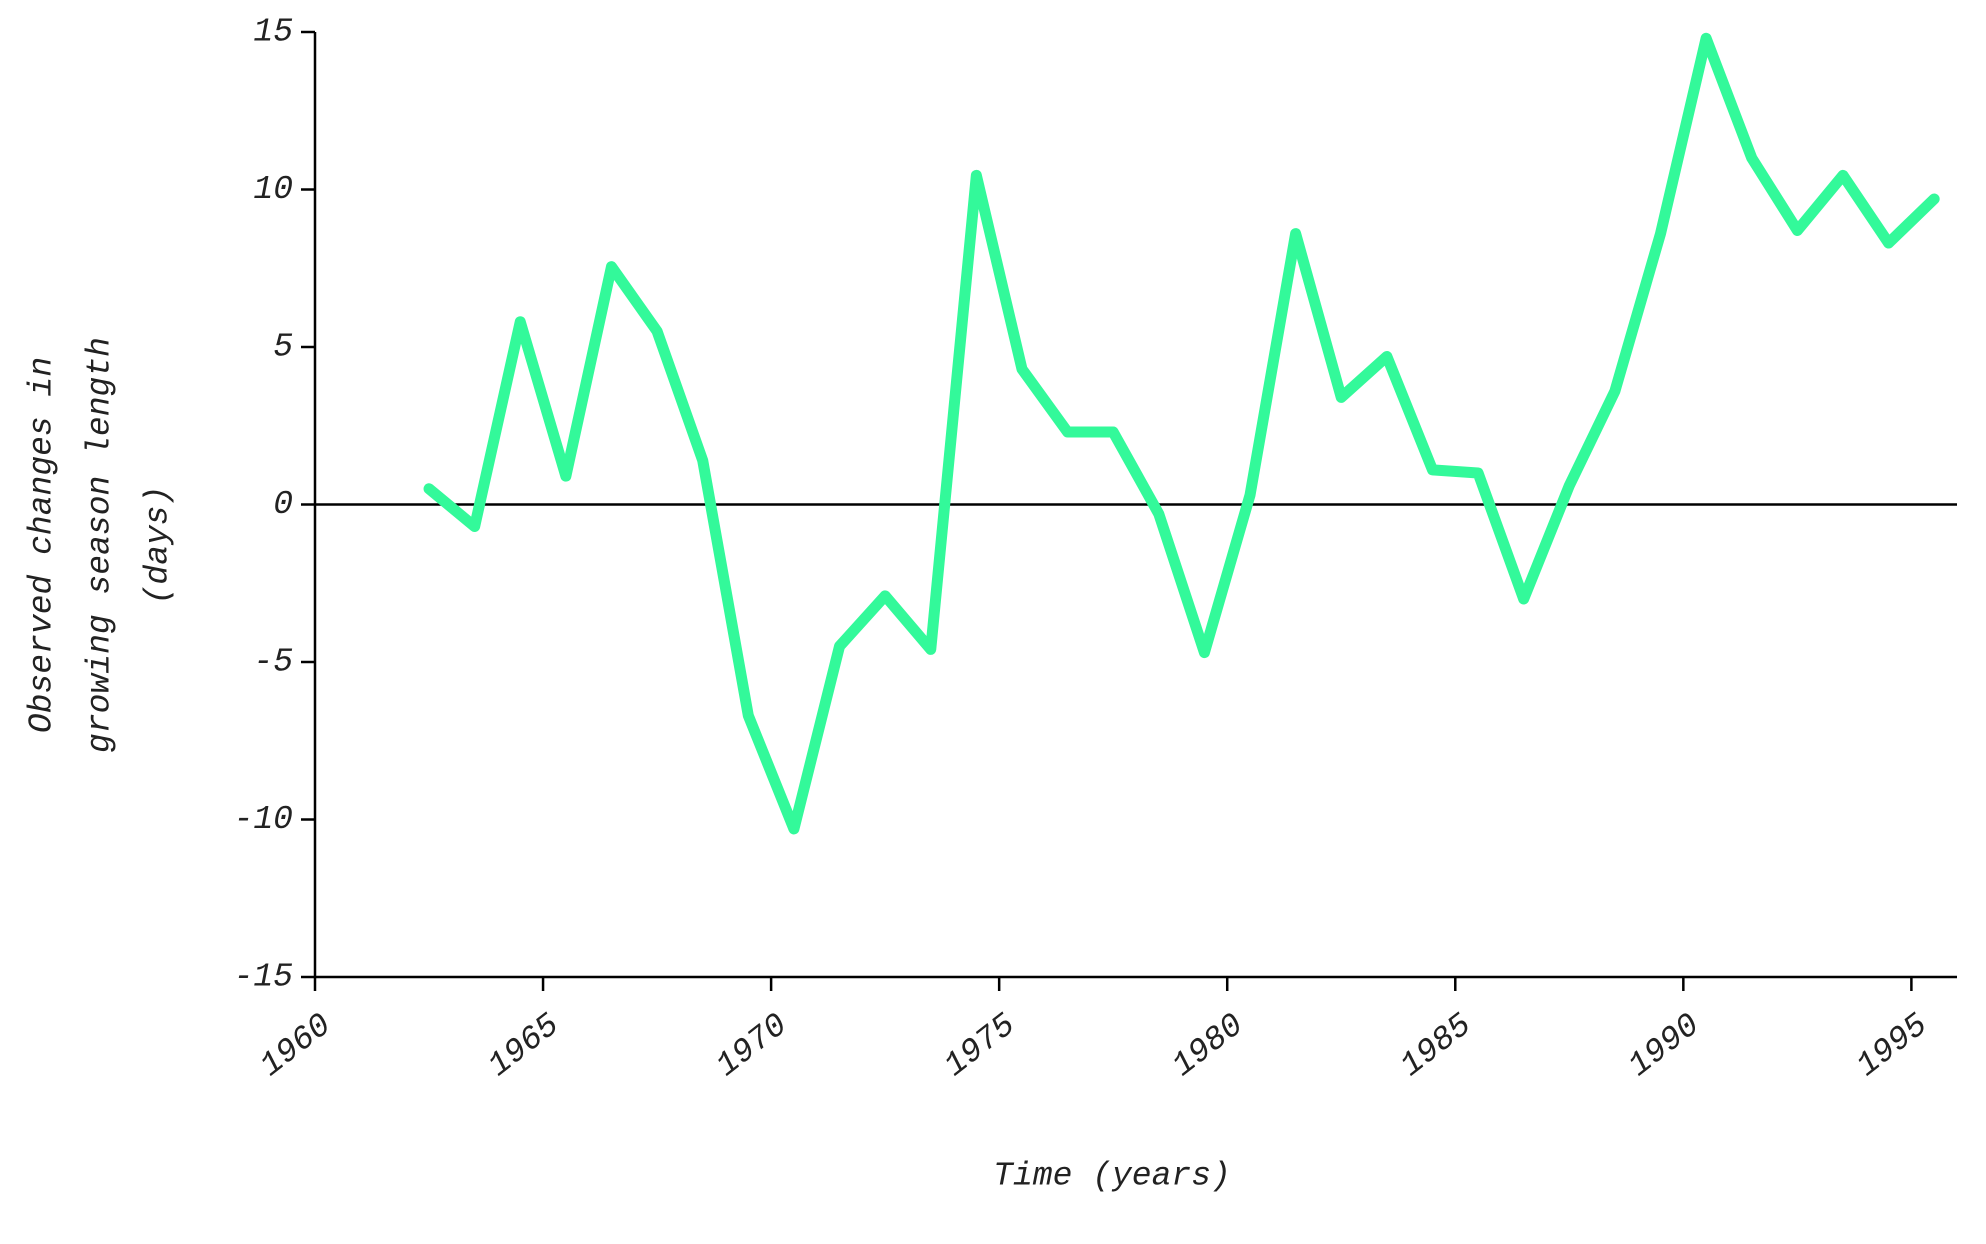 This screenshot has height=1244, width=1986. Describe the element at coordinates (273, 662) in the screenshot. I see `y-tick-label: -5` at that location.